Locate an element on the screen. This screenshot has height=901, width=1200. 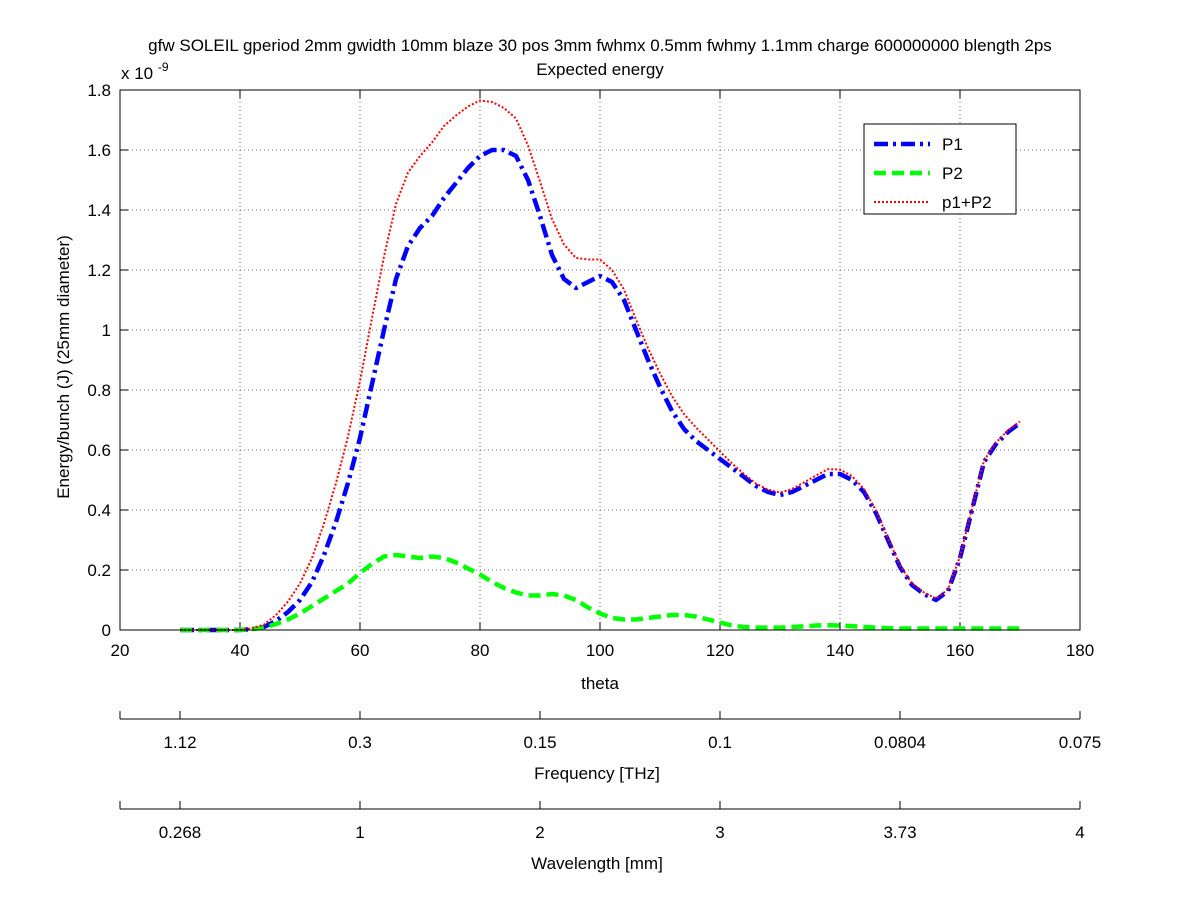
legend: P1 P2 p1+P2 is located at coordinates (940, 169).